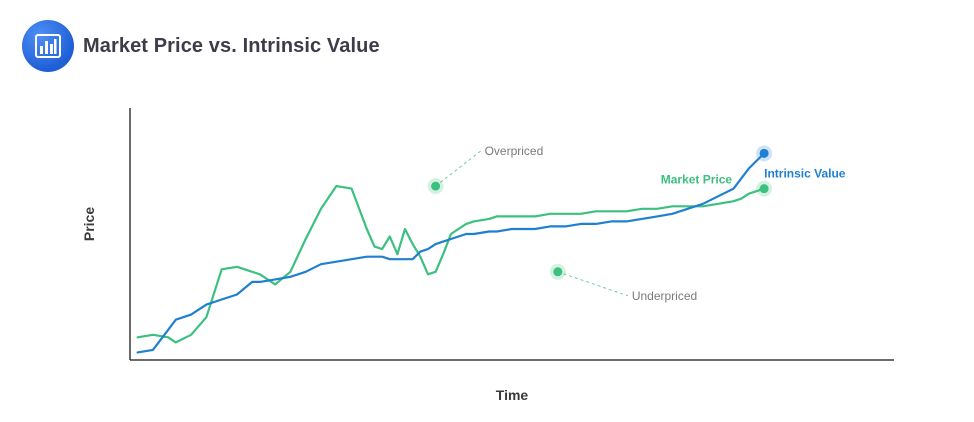 The width and height of the screenshot is (974, 422). I want to click on market-price-end-point, so click(764, 189).